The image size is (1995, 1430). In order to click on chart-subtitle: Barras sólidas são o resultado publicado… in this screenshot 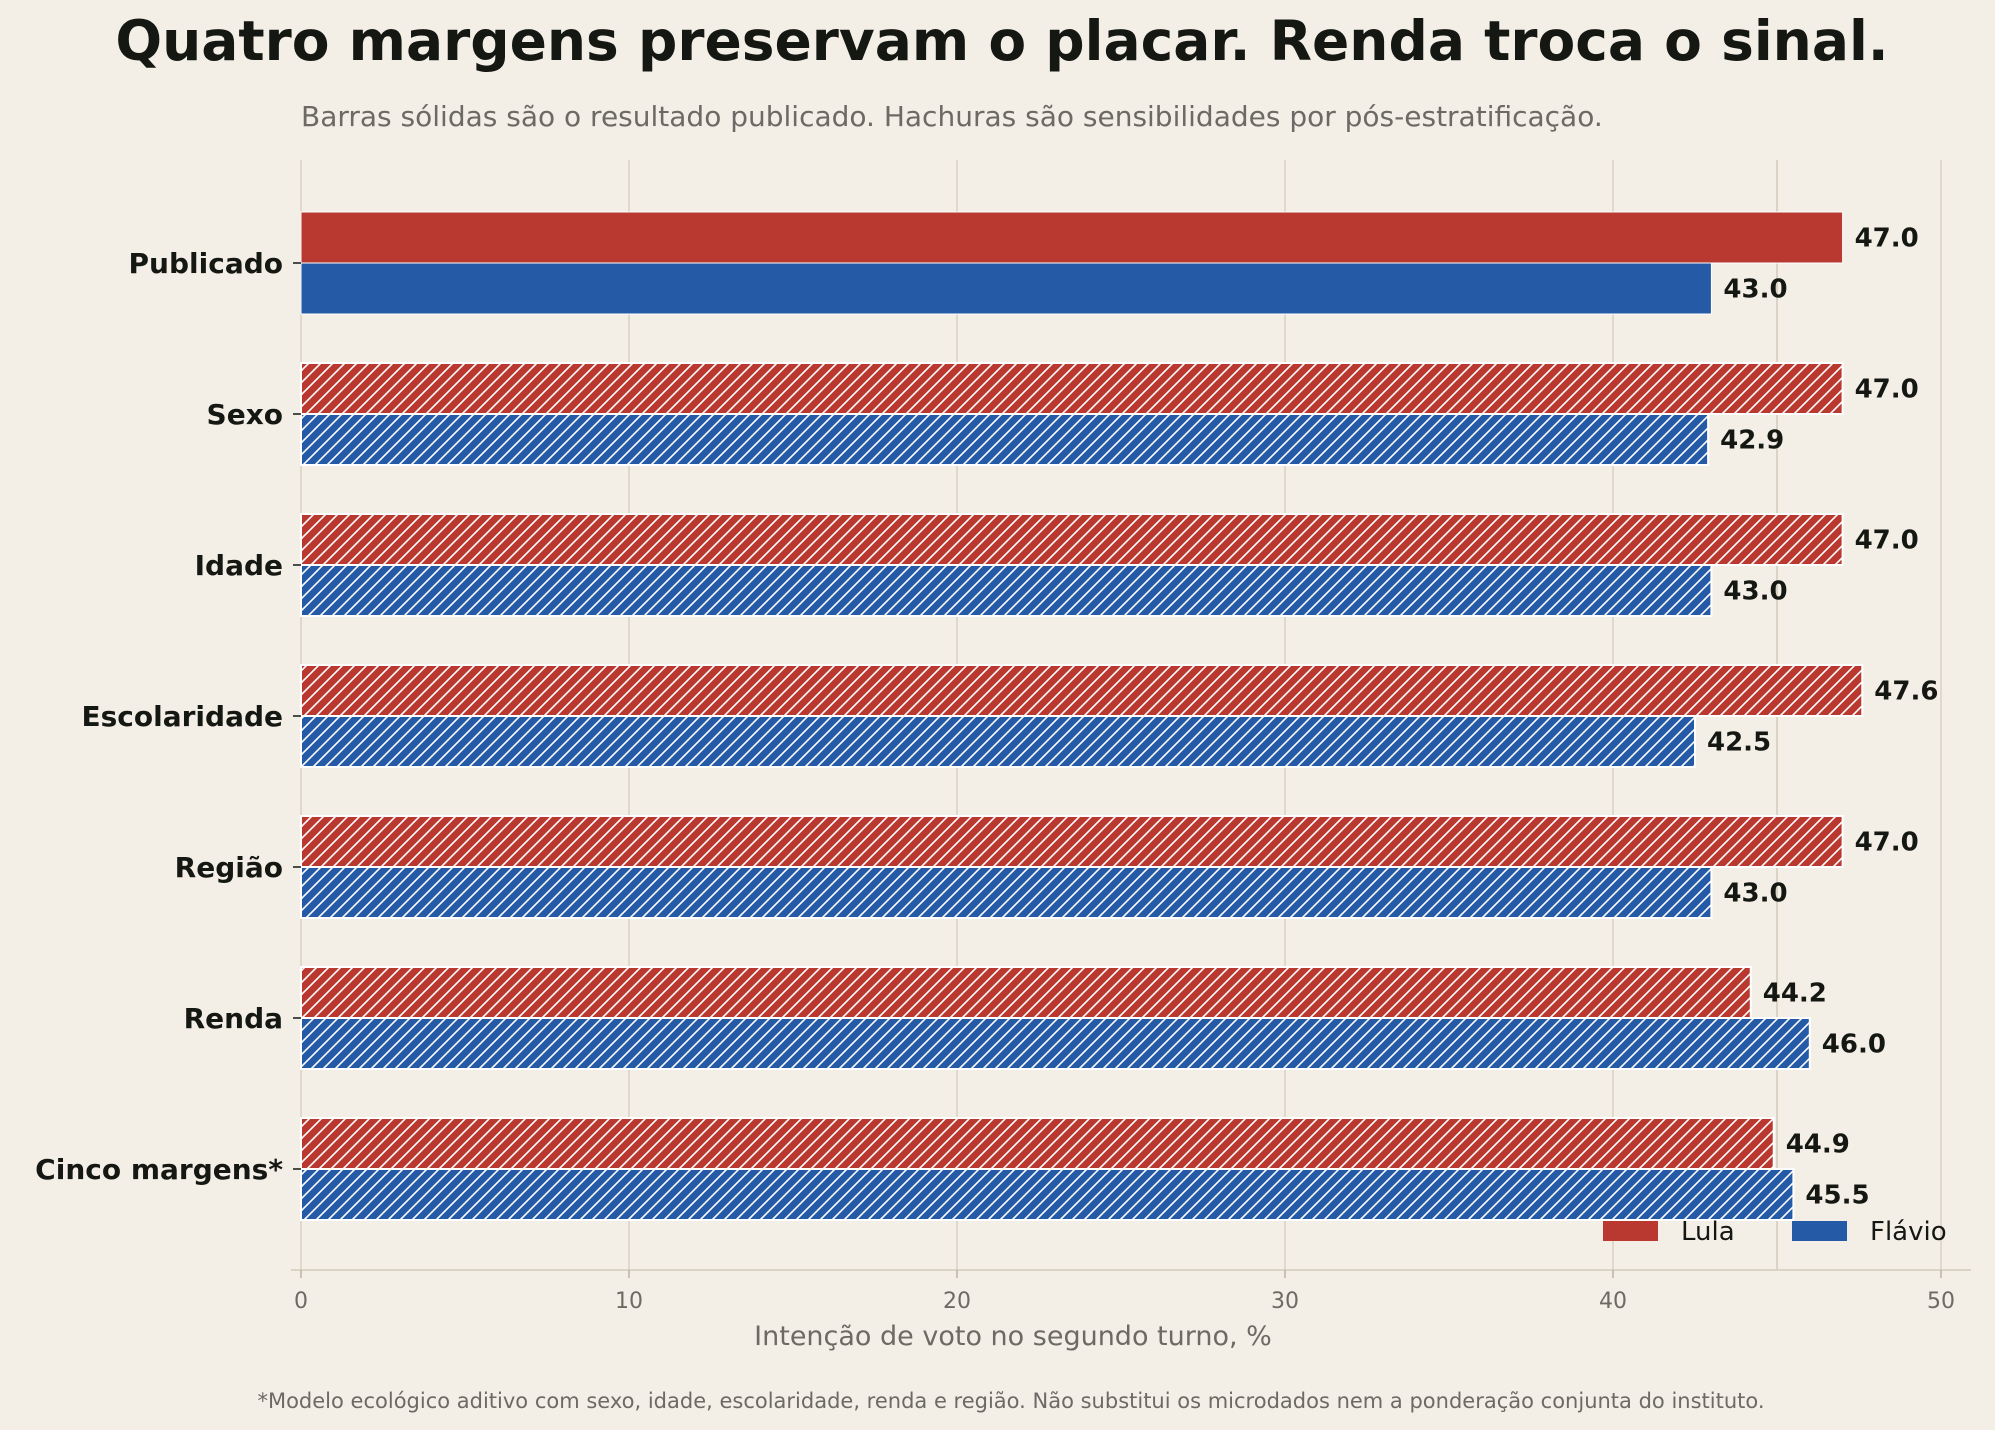, I will do `click(952, 116)`.